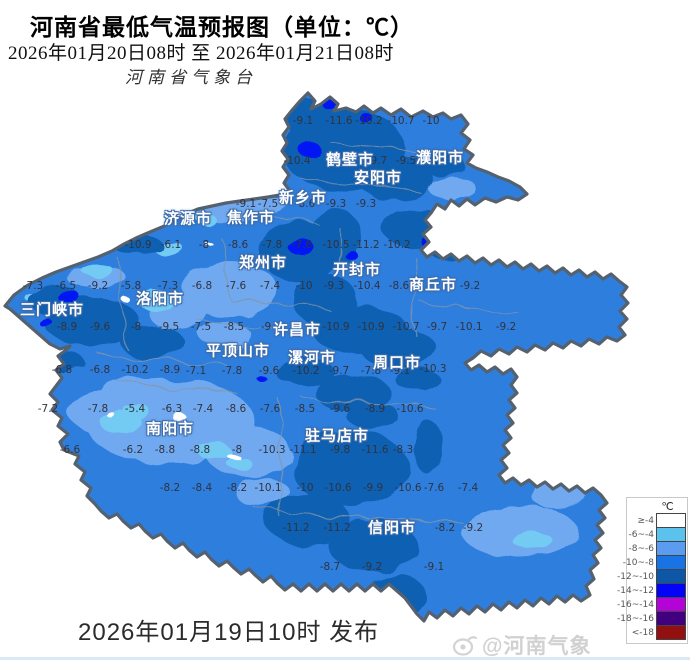 This screenshot has width=690, height=660. I want to click on legend-item-label: <-18, so click(642, 633).